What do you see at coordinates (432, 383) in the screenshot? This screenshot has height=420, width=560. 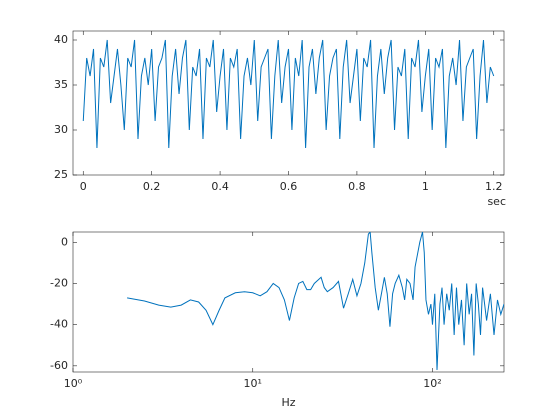 I see `x-tick-label: 10²` at bounding box center [432, 383].